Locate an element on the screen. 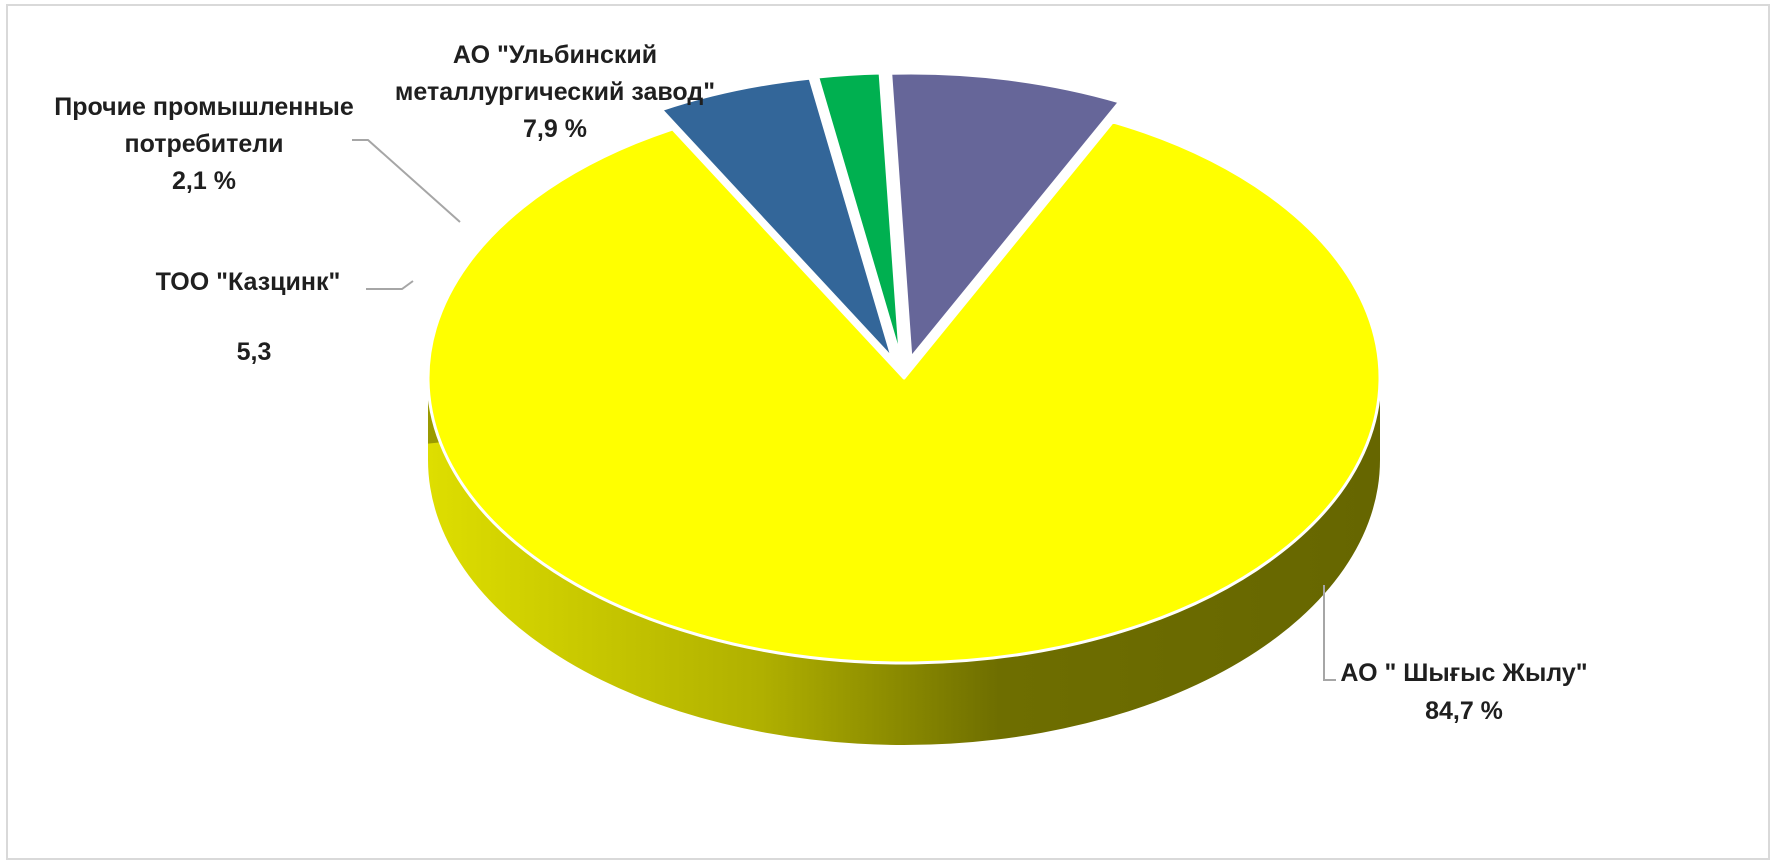 This screenshot has height=862, width=1777. slice-value-shygys: 84,7 % is located at coordinates (1464, 711).